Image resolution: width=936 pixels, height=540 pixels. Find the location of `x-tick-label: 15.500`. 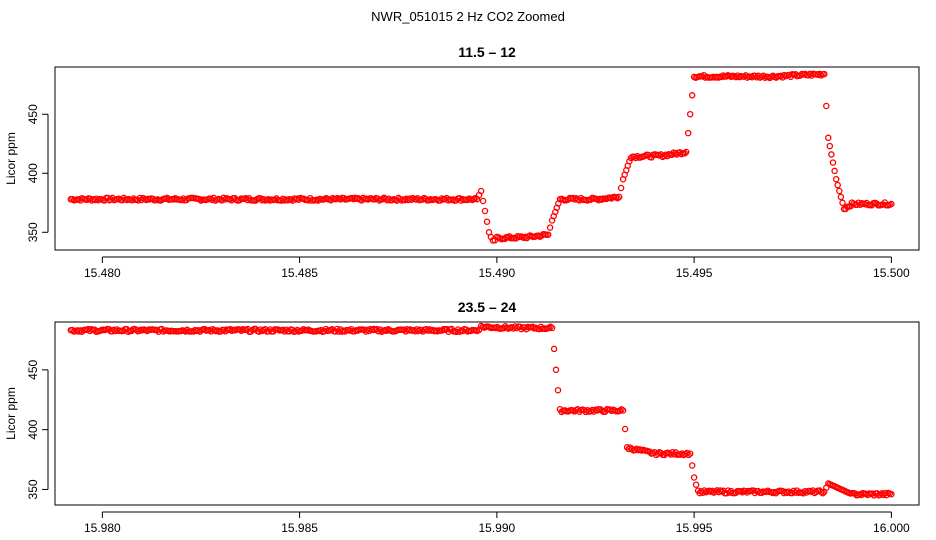

x-tick-label: 15.500 is located at coordinates (891, 273).